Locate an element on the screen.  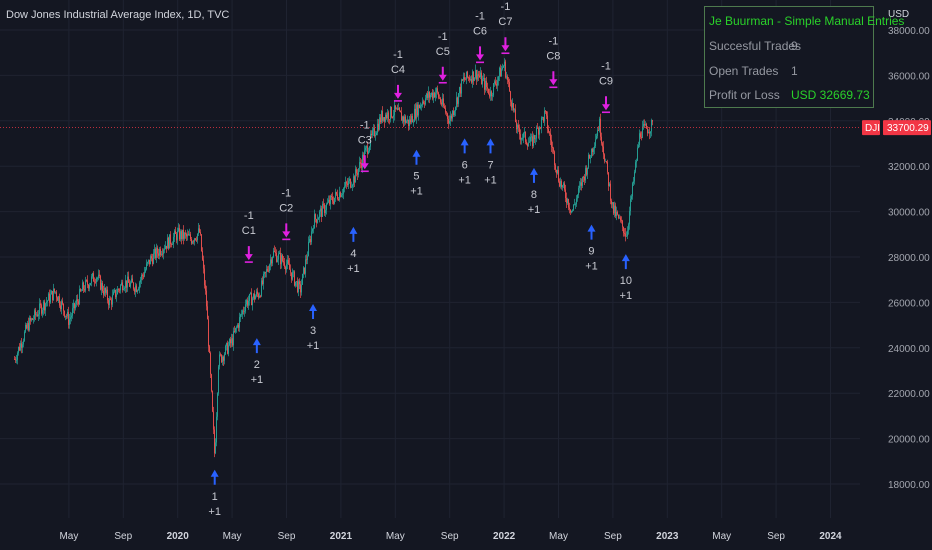
buy-signal: 10+1 is located at coordinates (626, 278).